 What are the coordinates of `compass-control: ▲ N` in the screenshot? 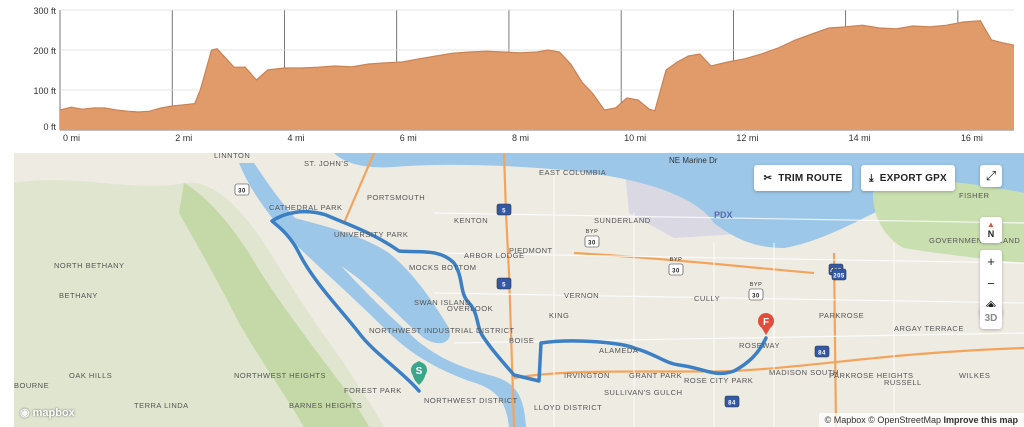 It's located at (991, 230).